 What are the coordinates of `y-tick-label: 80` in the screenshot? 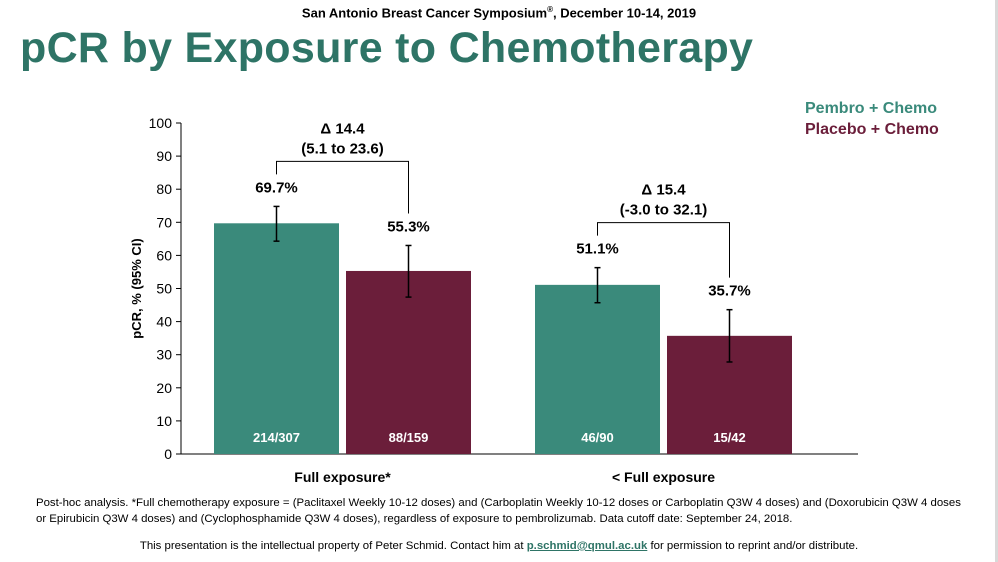 It's located at (164, 189).